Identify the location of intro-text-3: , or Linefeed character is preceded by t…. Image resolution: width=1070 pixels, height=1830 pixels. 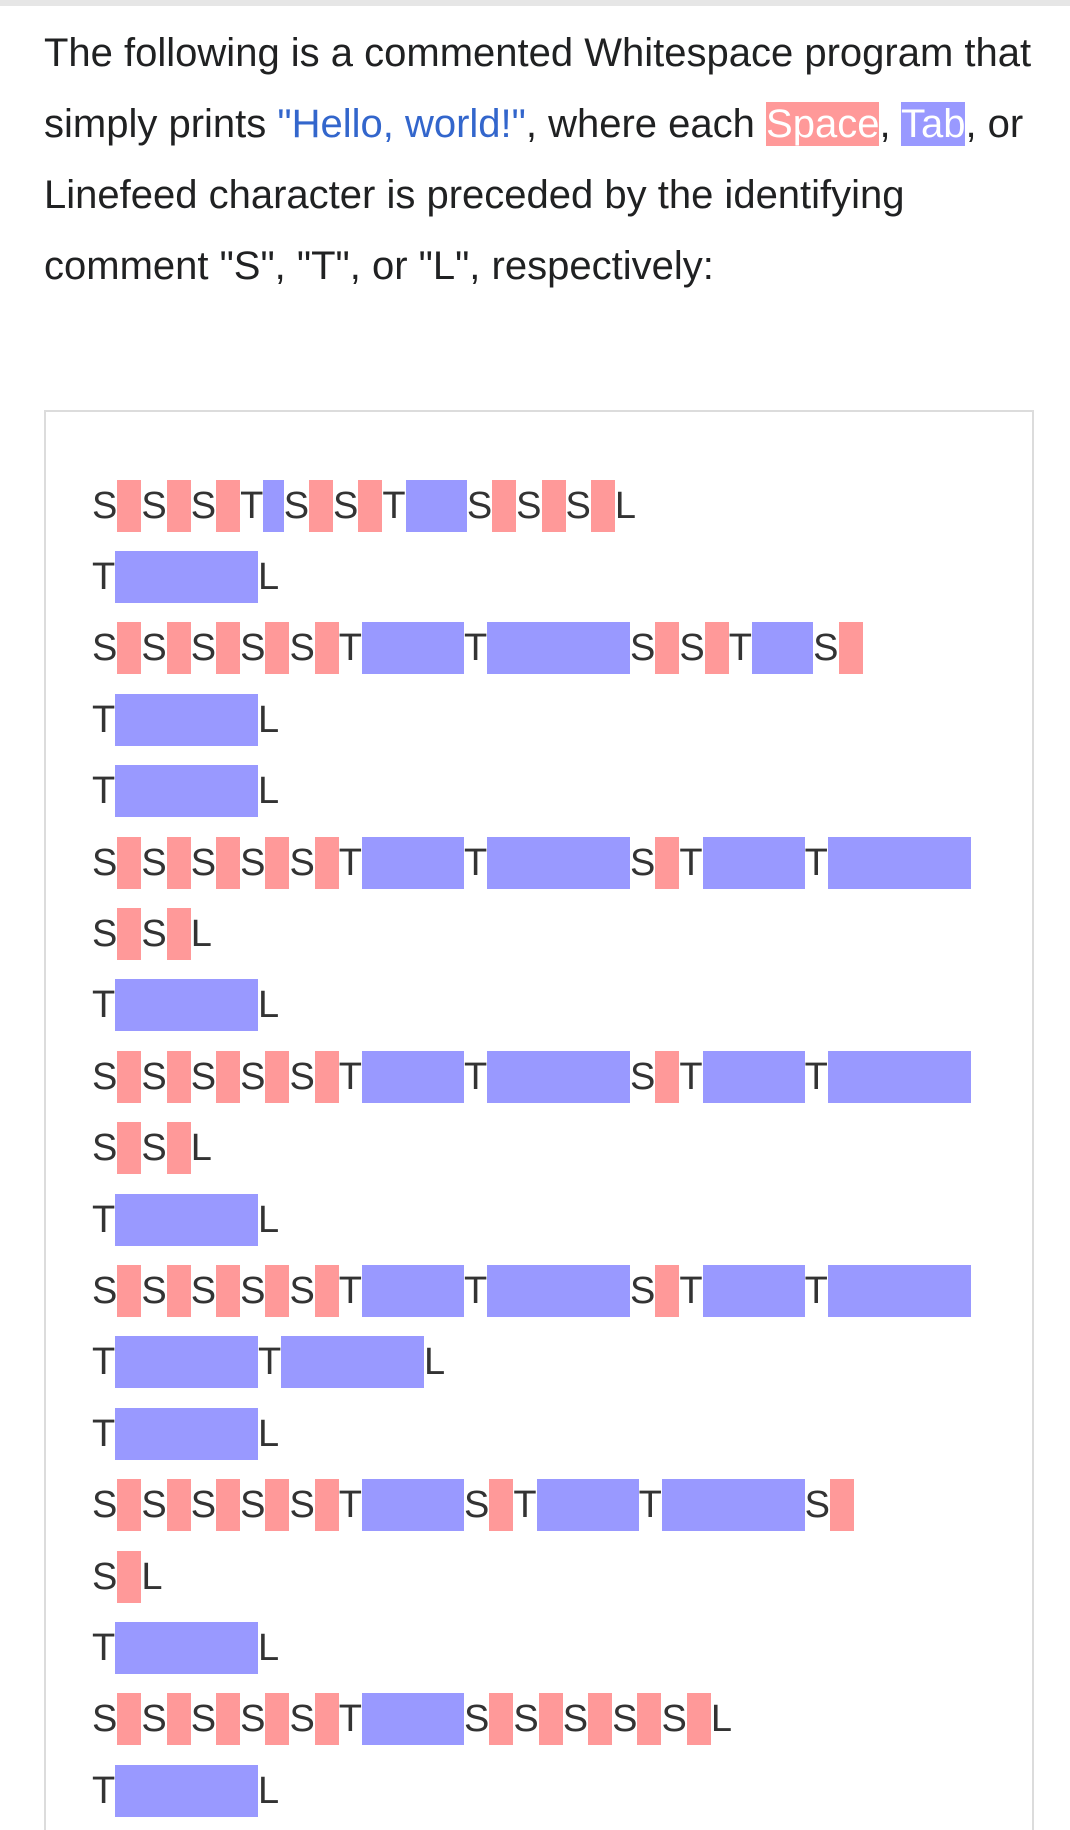
(534, 195).